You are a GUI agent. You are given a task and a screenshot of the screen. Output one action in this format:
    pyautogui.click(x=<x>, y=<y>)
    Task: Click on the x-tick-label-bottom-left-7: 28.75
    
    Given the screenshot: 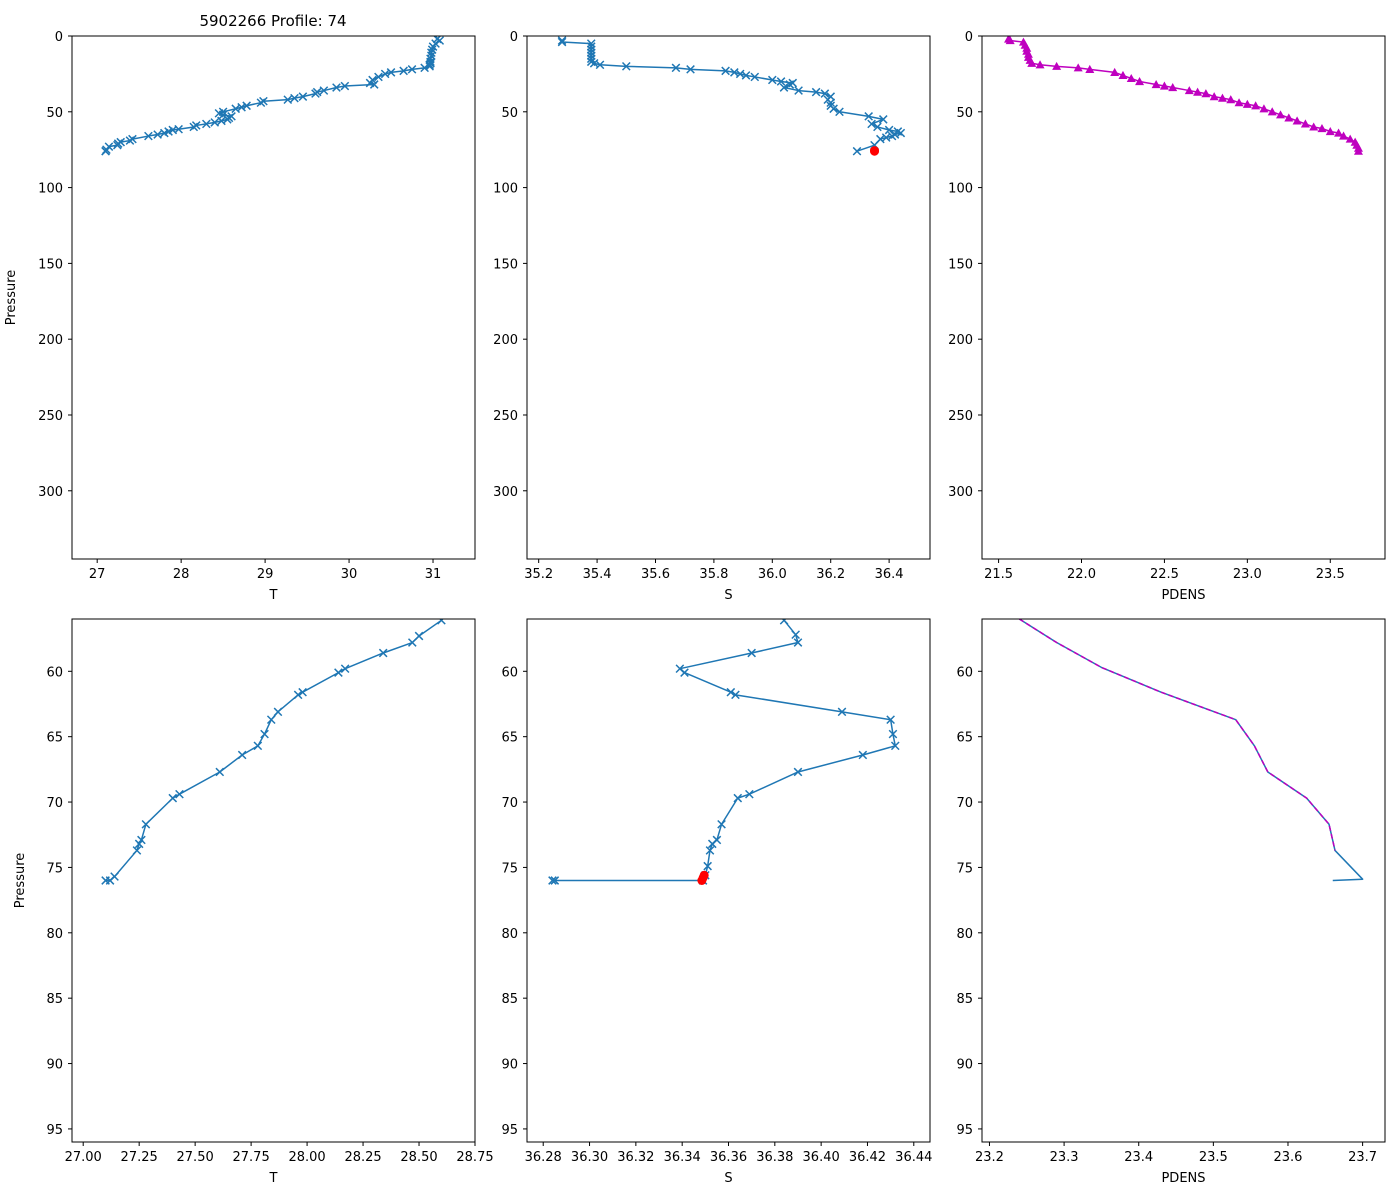 What is the action you would take?
    pyautogui.click(x=474, y=1157)
    